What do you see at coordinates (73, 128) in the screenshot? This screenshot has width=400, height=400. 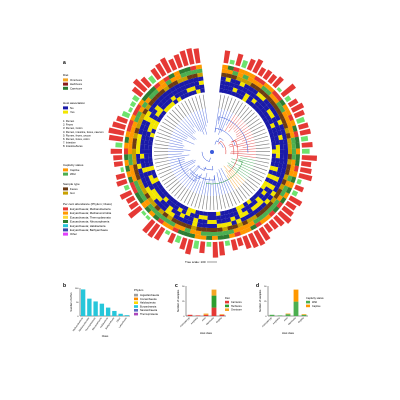 I see `legend-sample-source: 3: Rumen, Colon` at bounding box center [73, 128].